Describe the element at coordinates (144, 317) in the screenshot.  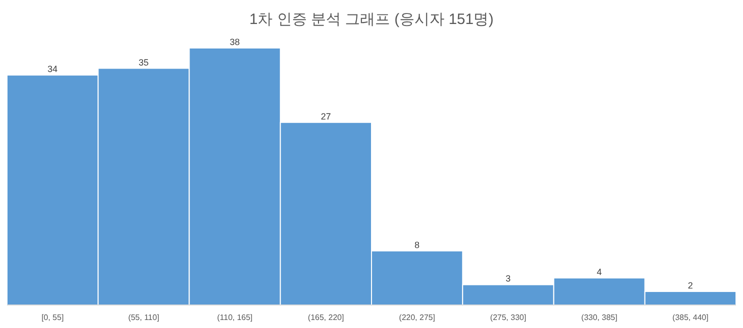
I see `x-tick-label: (55, 110]` at that location.